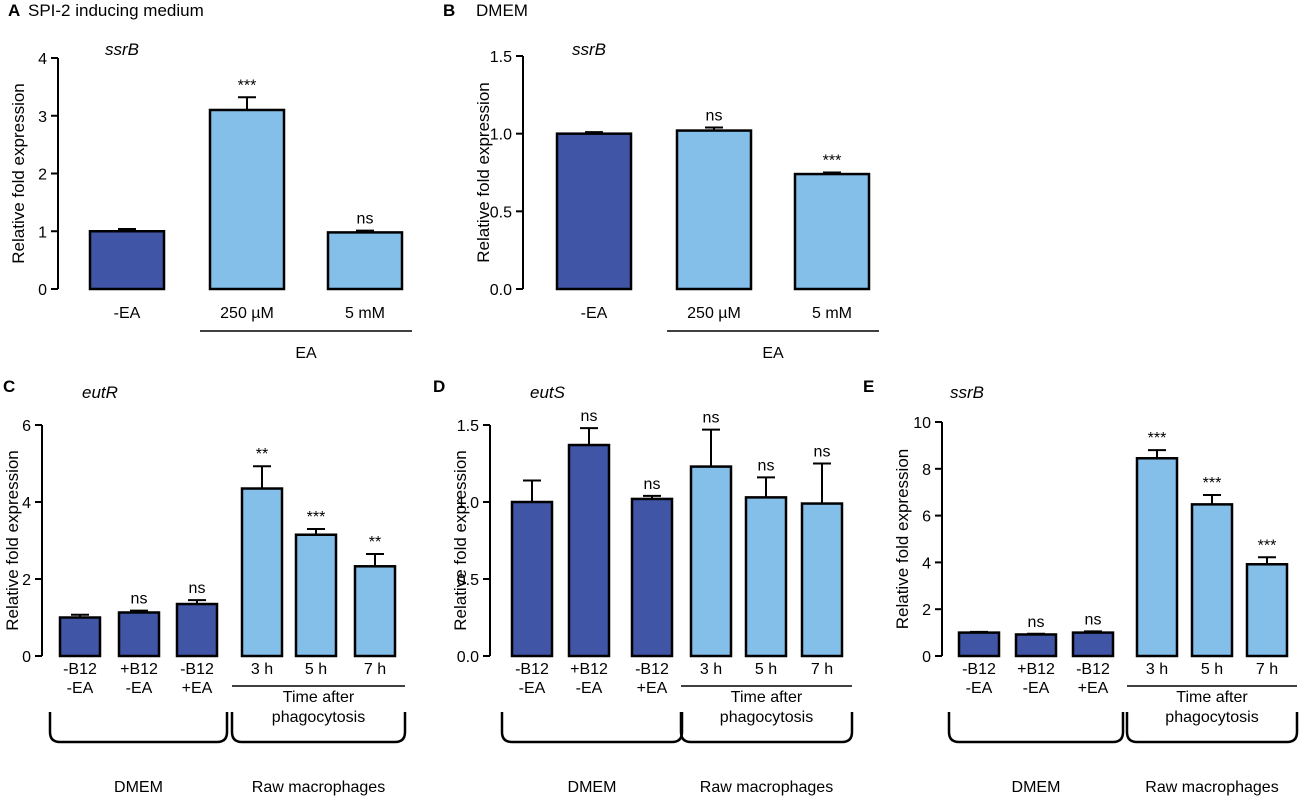  What do you see at coordinates (100, 392) in the screenshot?
I see `gene-name: eutR` at bounding box center [100, 392].